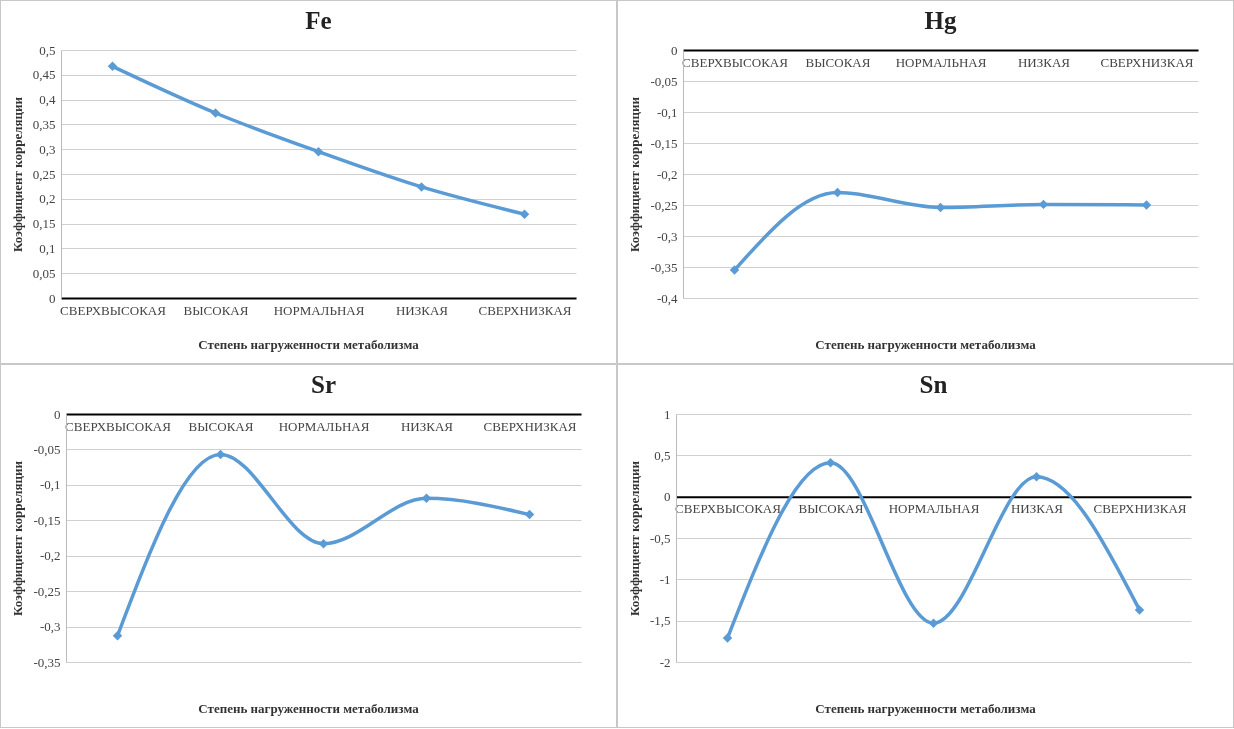 This screenshot has height=729, width=1234. Describe the element at coordinates (44, 174) in the screenshot. I see `y-tick-label: 0,25` at that location.